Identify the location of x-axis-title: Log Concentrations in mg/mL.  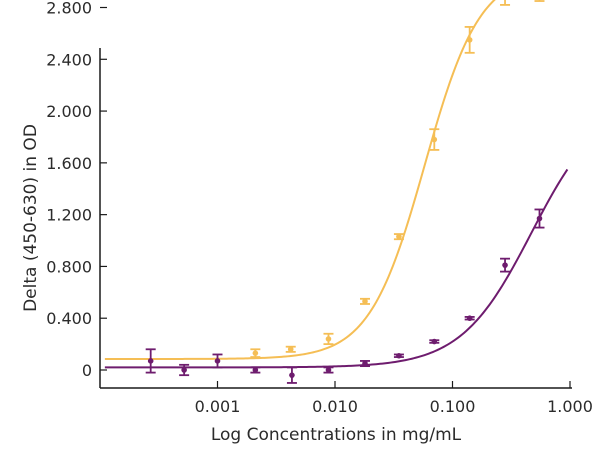
(336, 435).